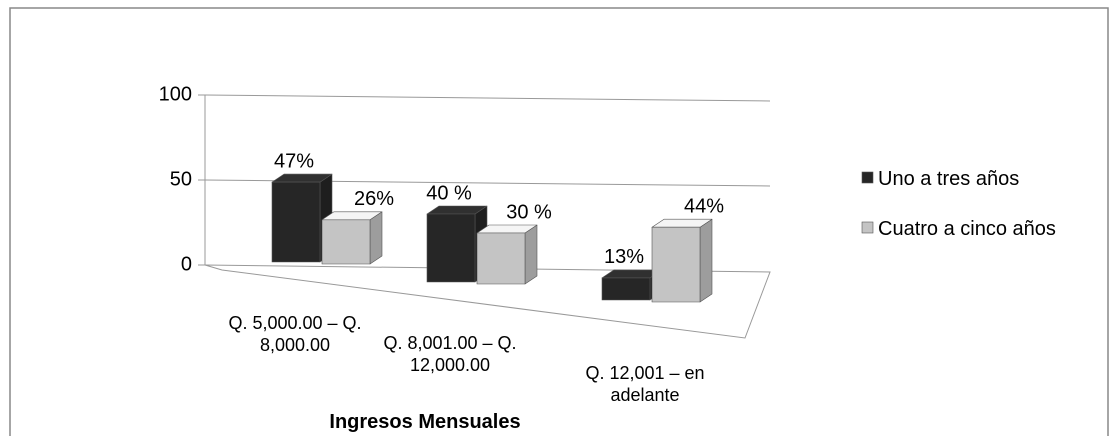 This screenshot has height=436, width=1118. Describe the element at coordinates (175, 94) in the screenshot. I see `y-tick-label: 100` at that location.